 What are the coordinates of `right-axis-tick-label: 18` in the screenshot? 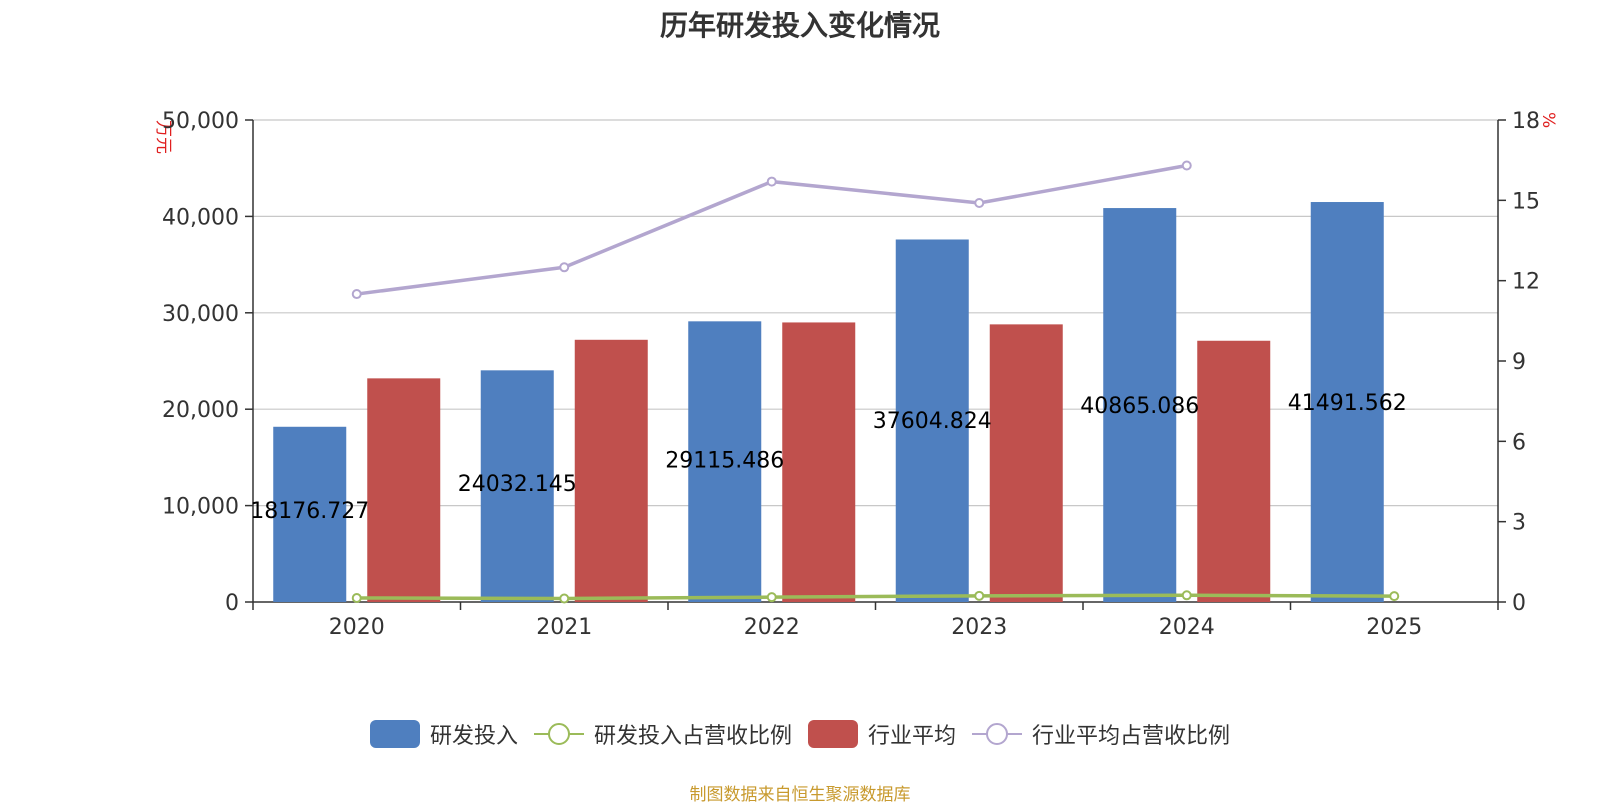 It's located at (1526, 121).